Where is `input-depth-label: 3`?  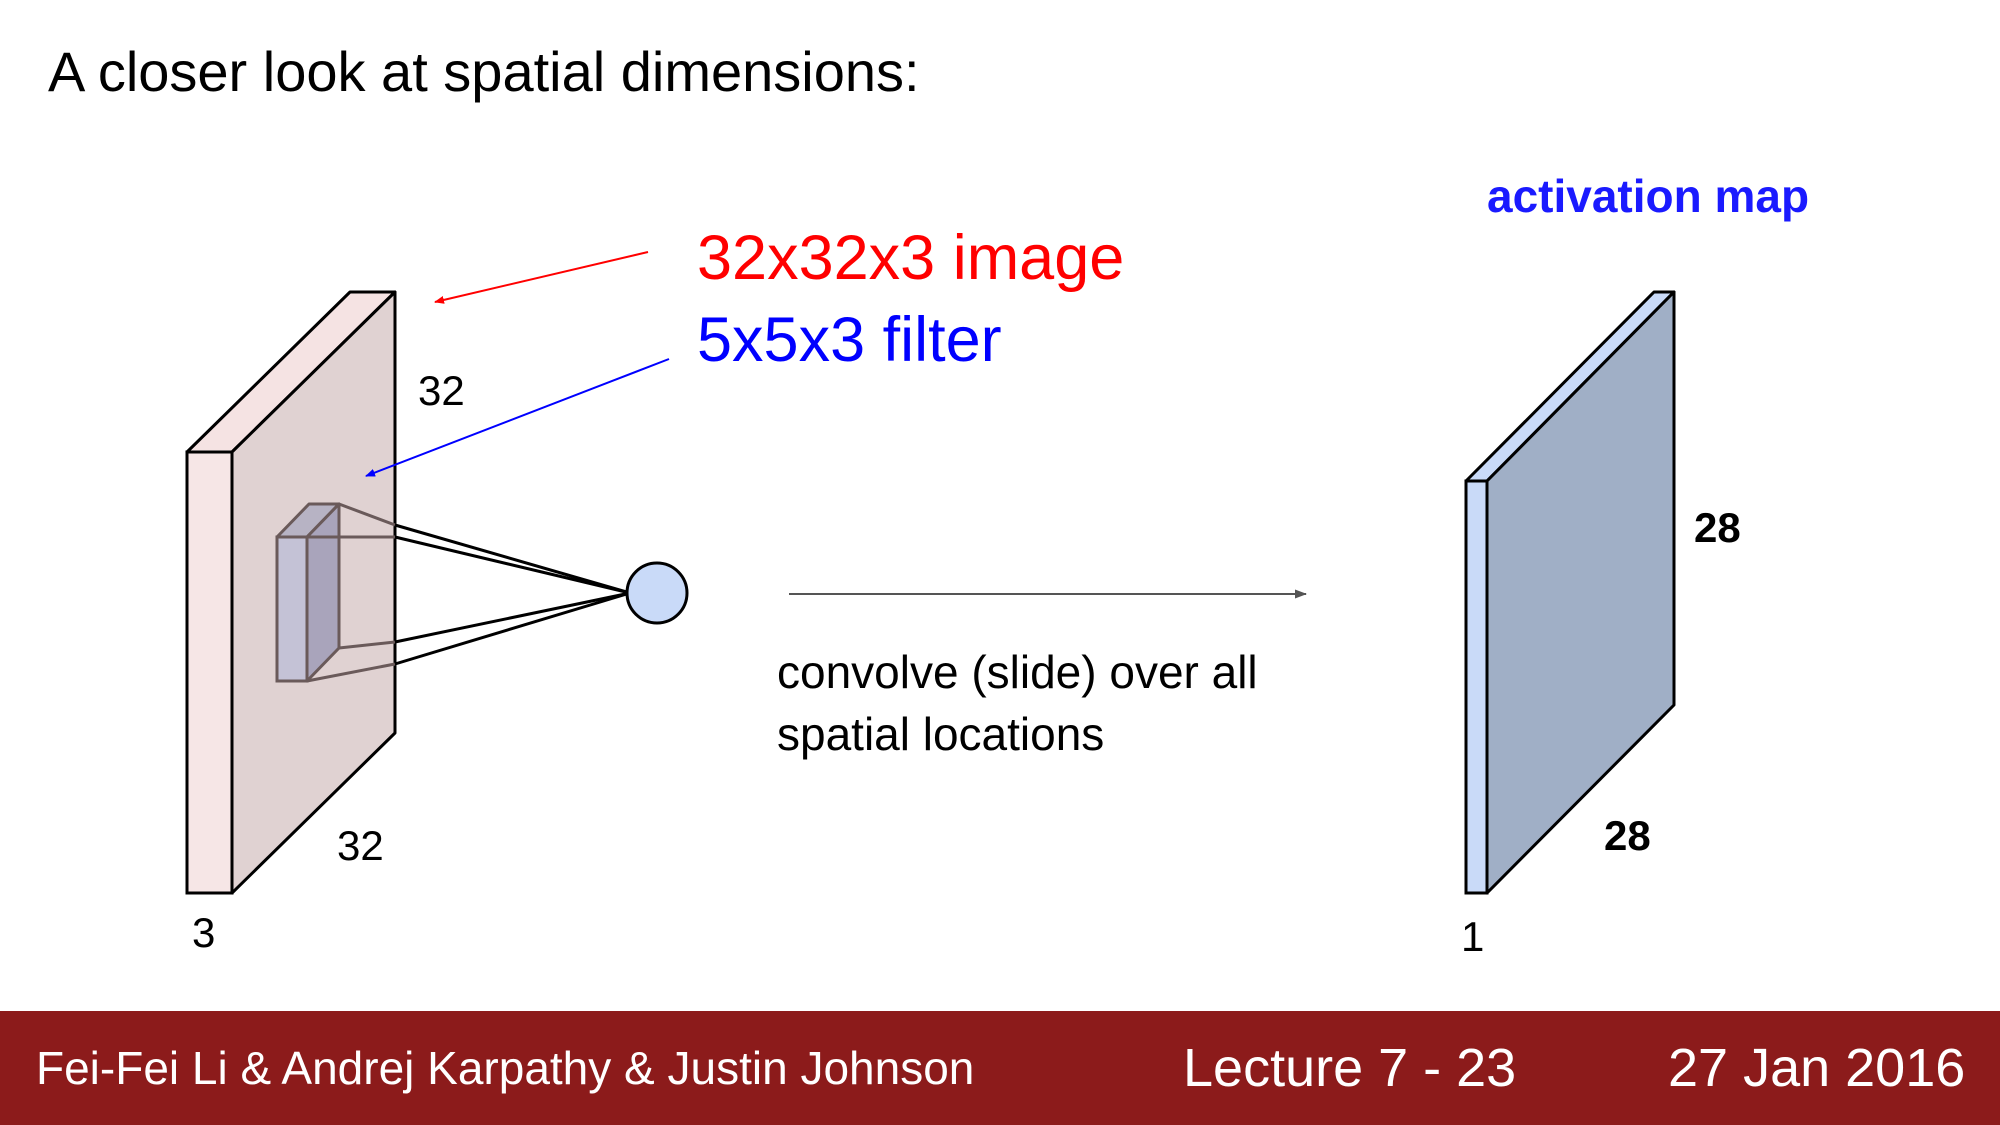 input-depth-label: 3 is located at coordinates (203, 932).